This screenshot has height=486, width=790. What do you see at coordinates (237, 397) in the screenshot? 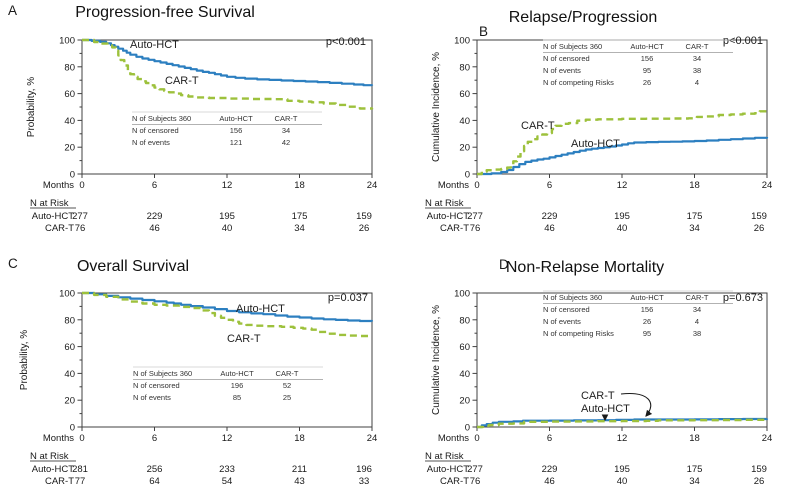
I see `inset-table-cell: 85` at bounding box center [237, 397].